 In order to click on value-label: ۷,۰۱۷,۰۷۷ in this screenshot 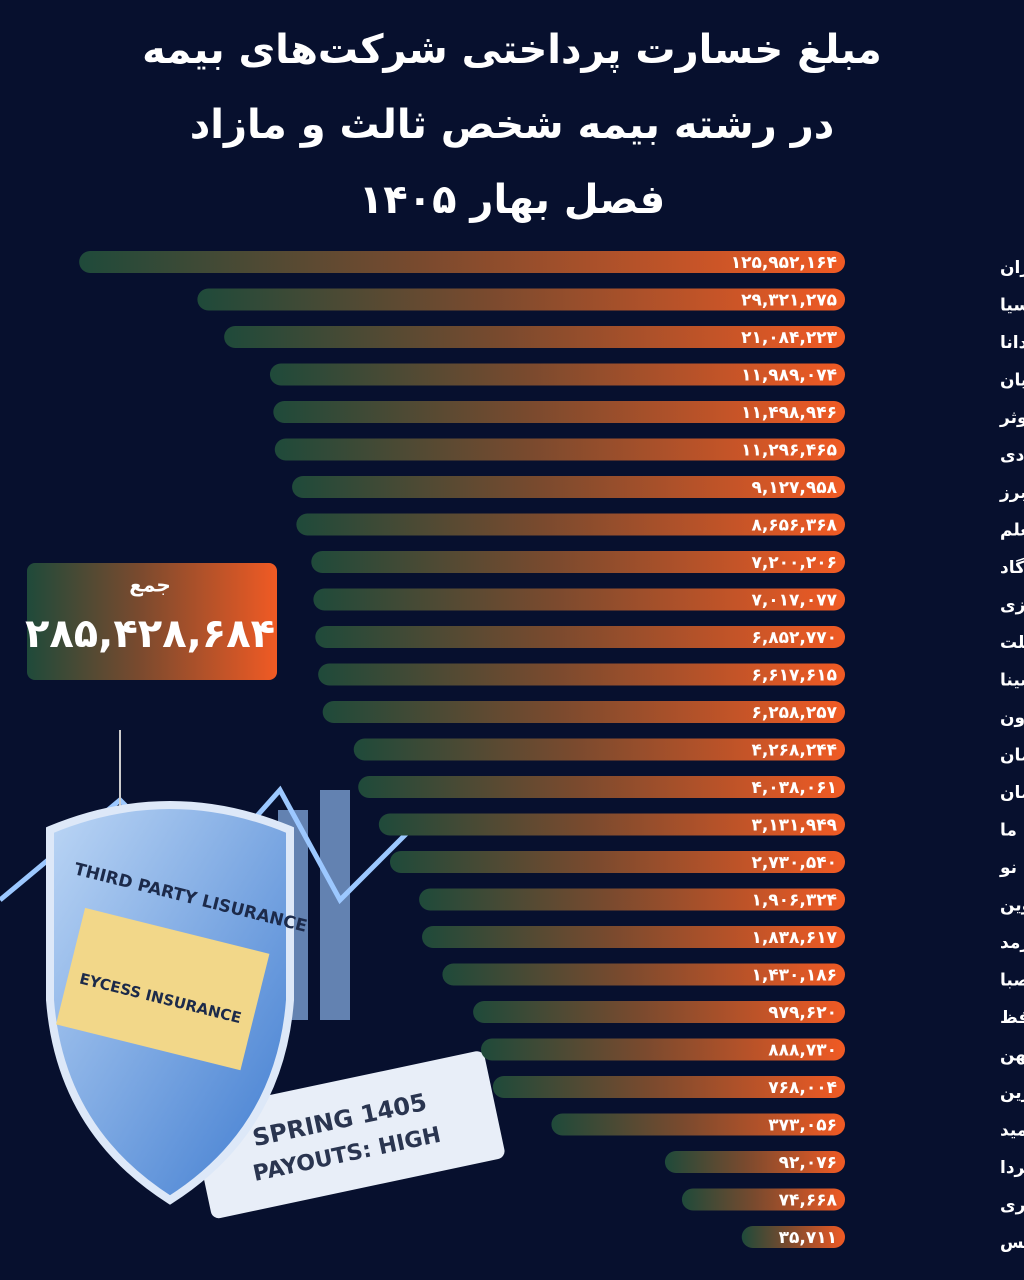, I will do `click(794, 601)`.